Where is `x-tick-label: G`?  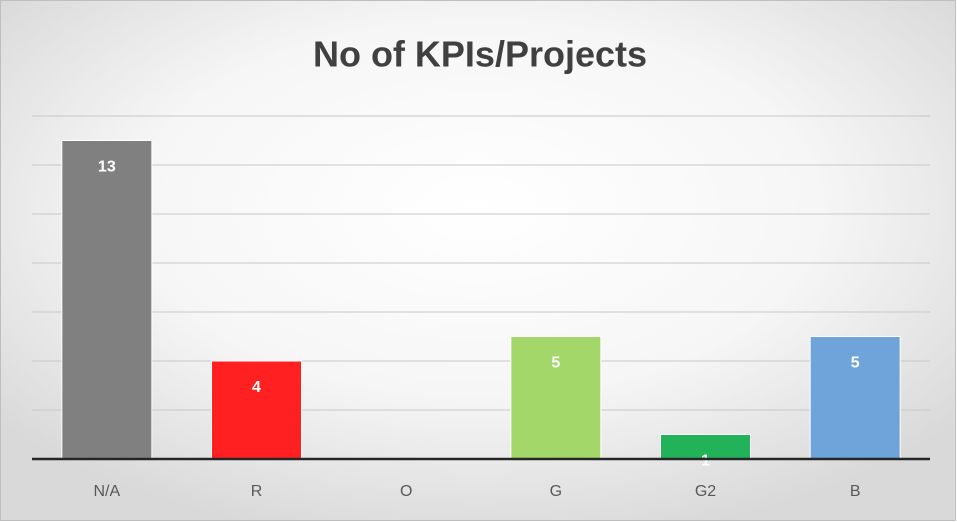 x-tick-label: G is located at coordinates (556, 491).